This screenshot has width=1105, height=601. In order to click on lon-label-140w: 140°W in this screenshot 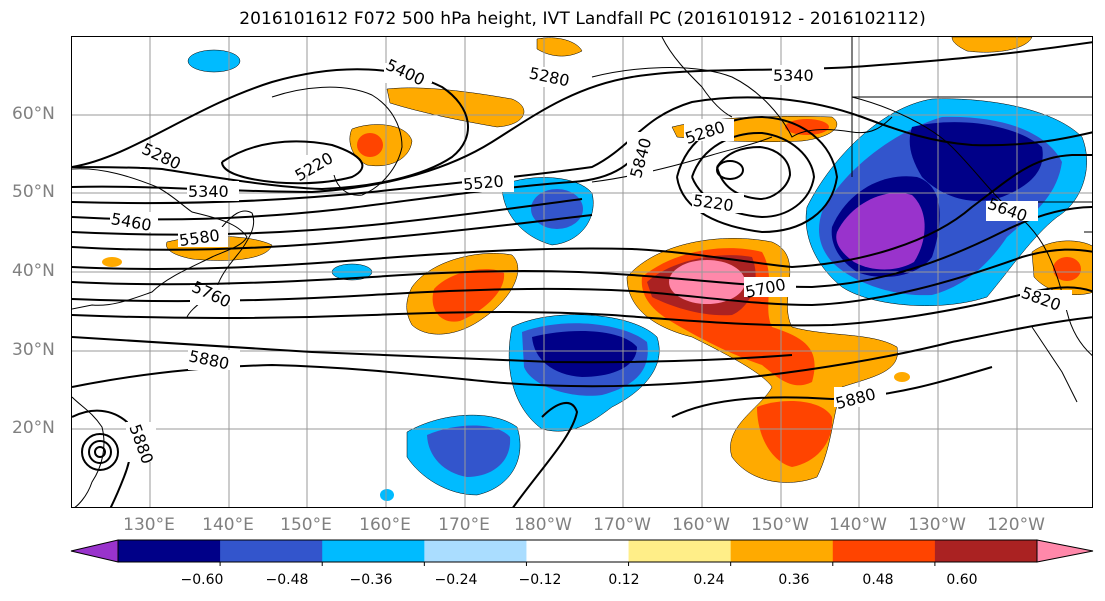, I will do `click(858, 525)`.